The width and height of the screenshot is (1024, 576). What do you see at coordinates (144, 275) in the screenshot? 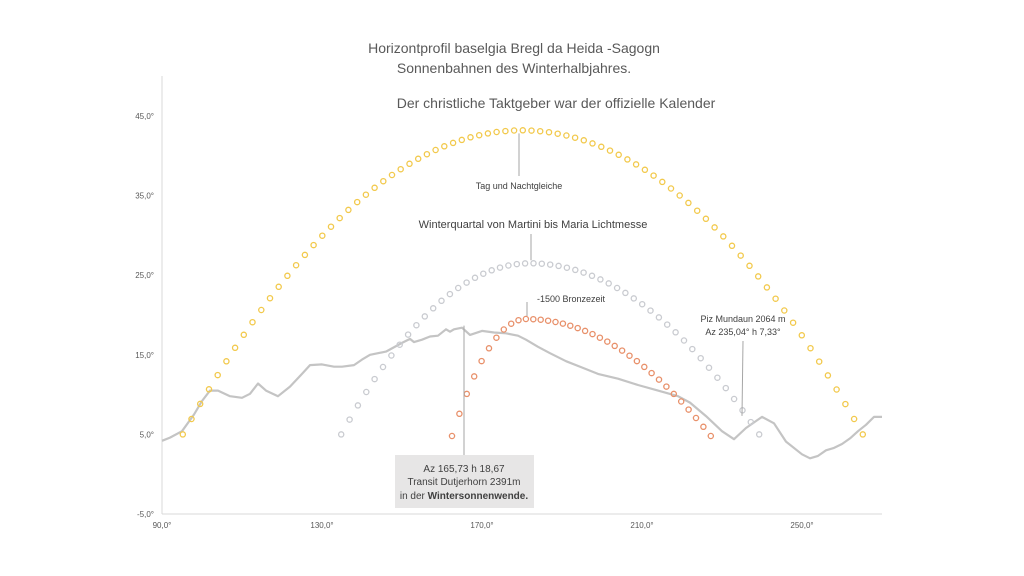
I see `y-tick-label: 25,0°` at bounding box center [144, 275].